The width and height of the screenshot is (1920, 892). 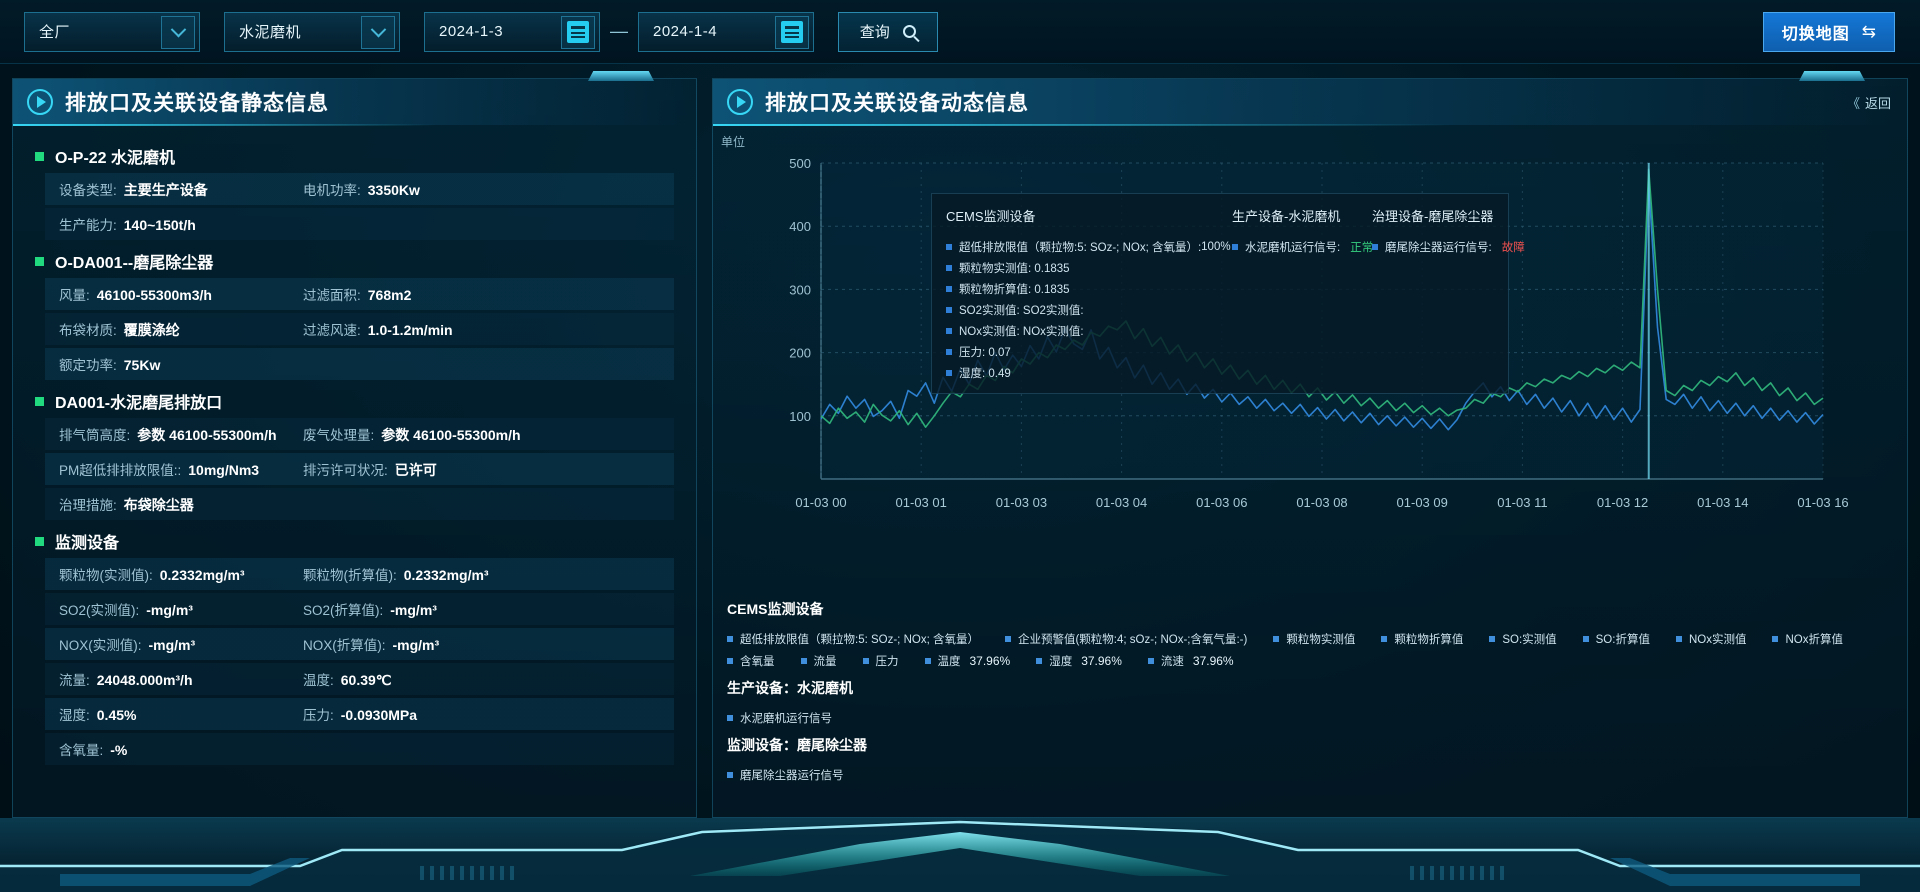 I want to click on field-label: 设备类型:, so click(x=88, y=190).